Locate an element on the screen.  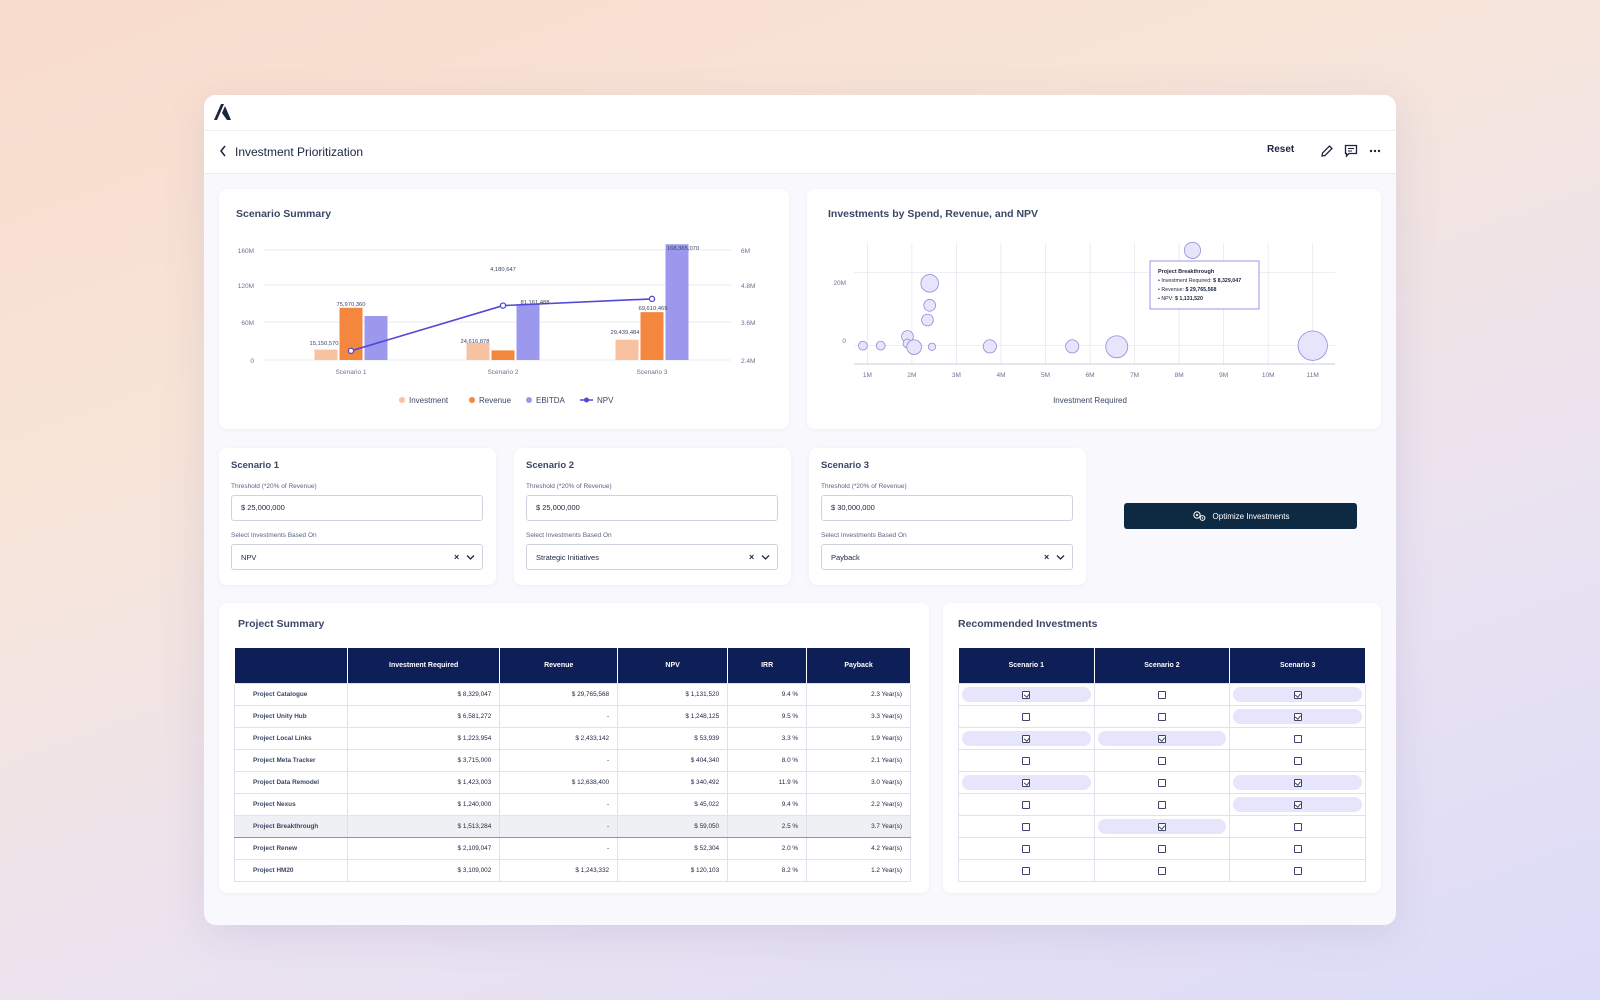
project-name: Project Local Links is located at coordinates (291, 738).